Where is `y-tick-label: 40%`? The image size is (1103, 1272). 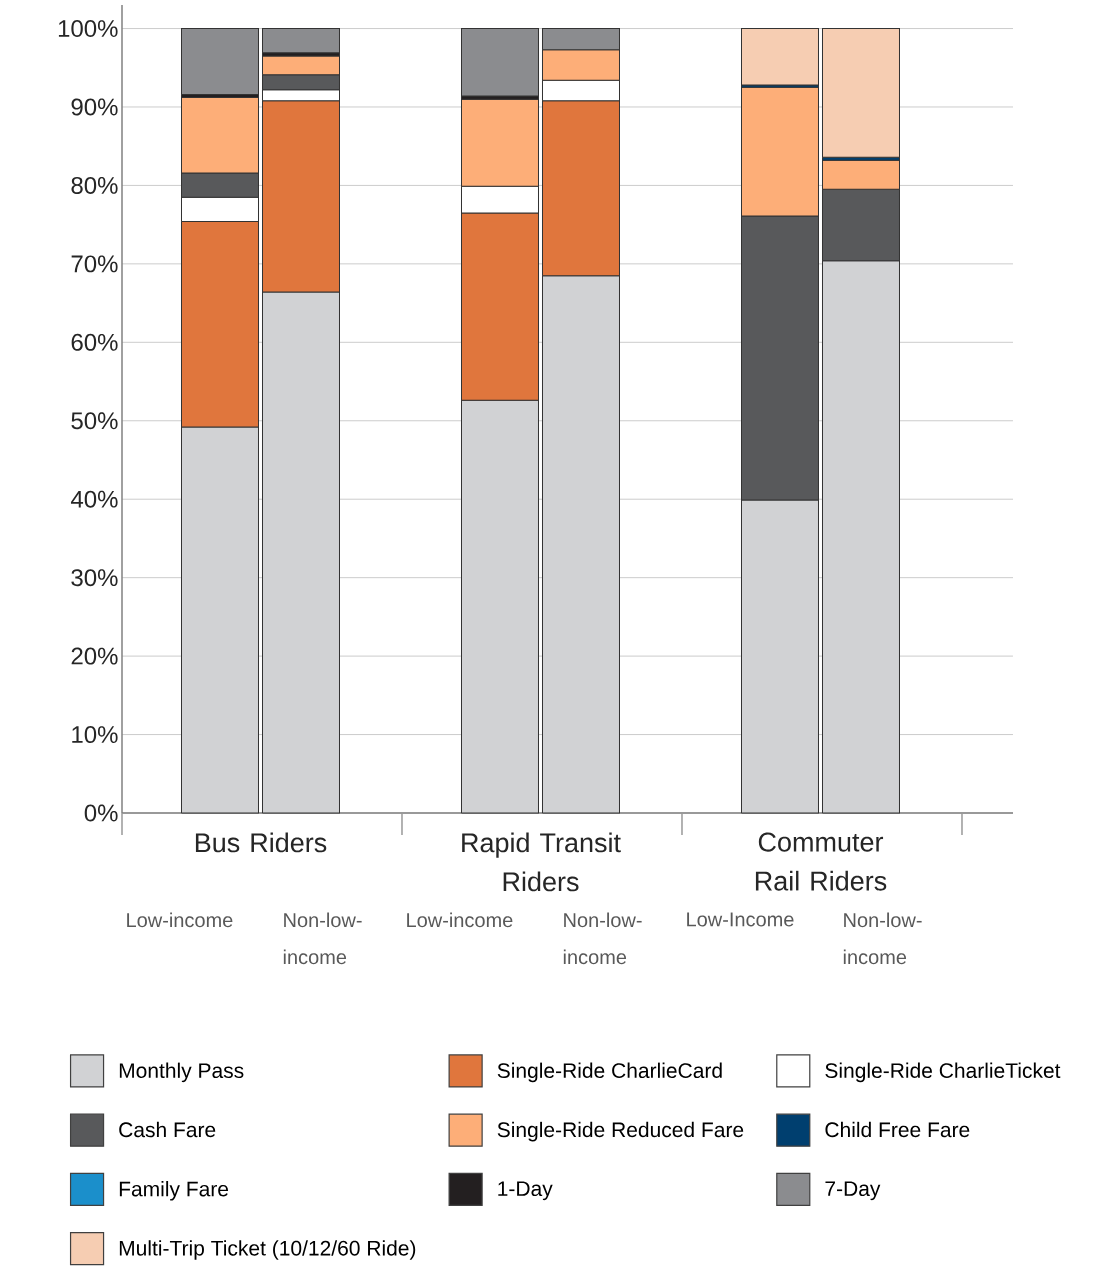 y-tick-label: 40% is located at coordinates (94, 499).